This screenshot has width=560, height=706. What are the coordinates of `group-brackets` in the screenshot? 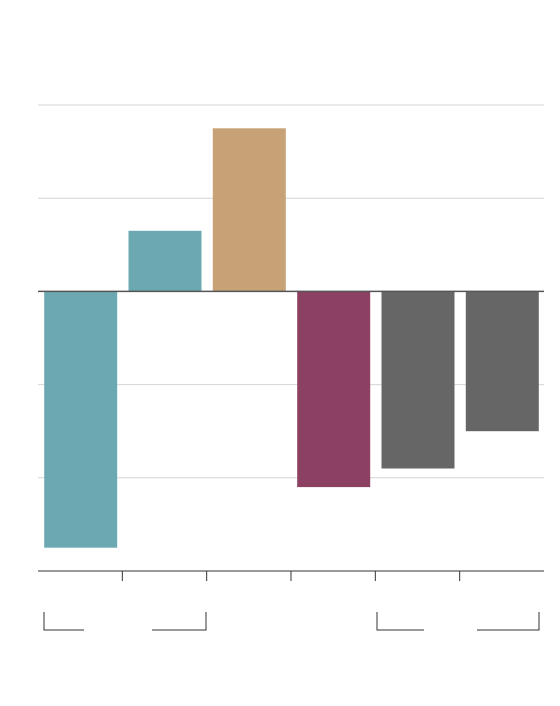 It's located at (291, 621).